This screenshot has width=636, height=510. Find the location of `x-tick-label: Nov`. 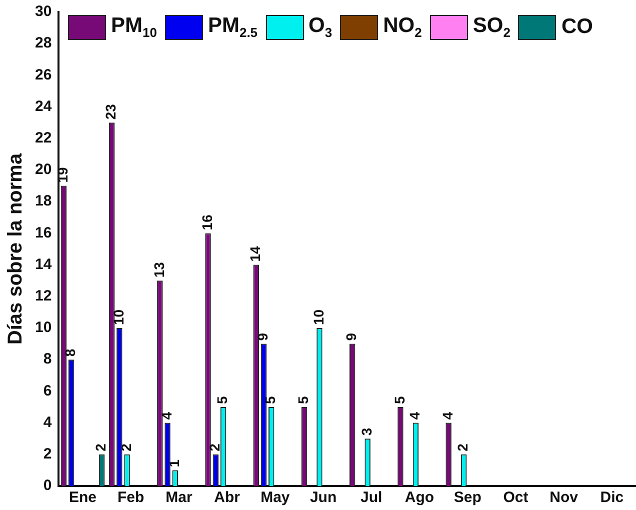

x-tick-label: Nov is located at coordinates (564, 497).